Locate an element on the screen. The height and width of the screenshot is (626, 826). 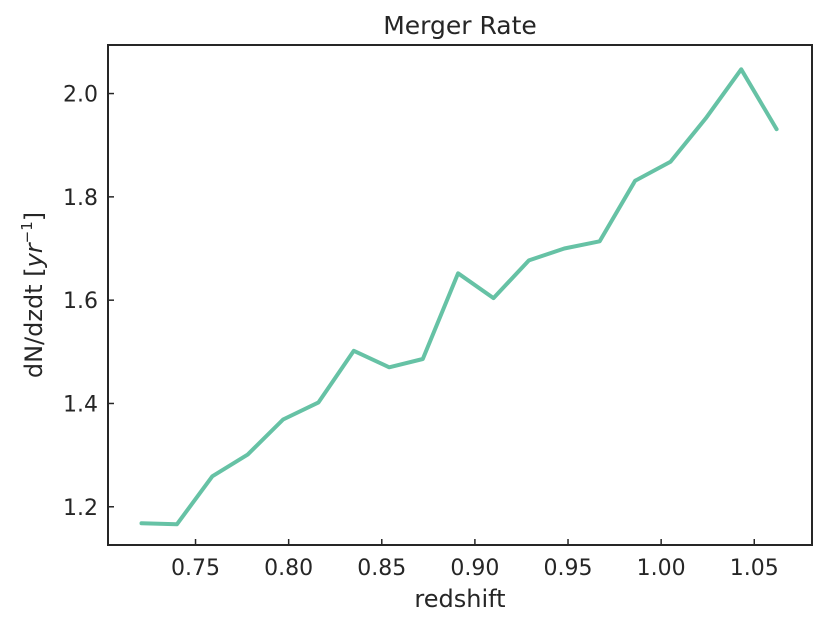
chart-title: Merger Rate is located at coordinates (460, 25).